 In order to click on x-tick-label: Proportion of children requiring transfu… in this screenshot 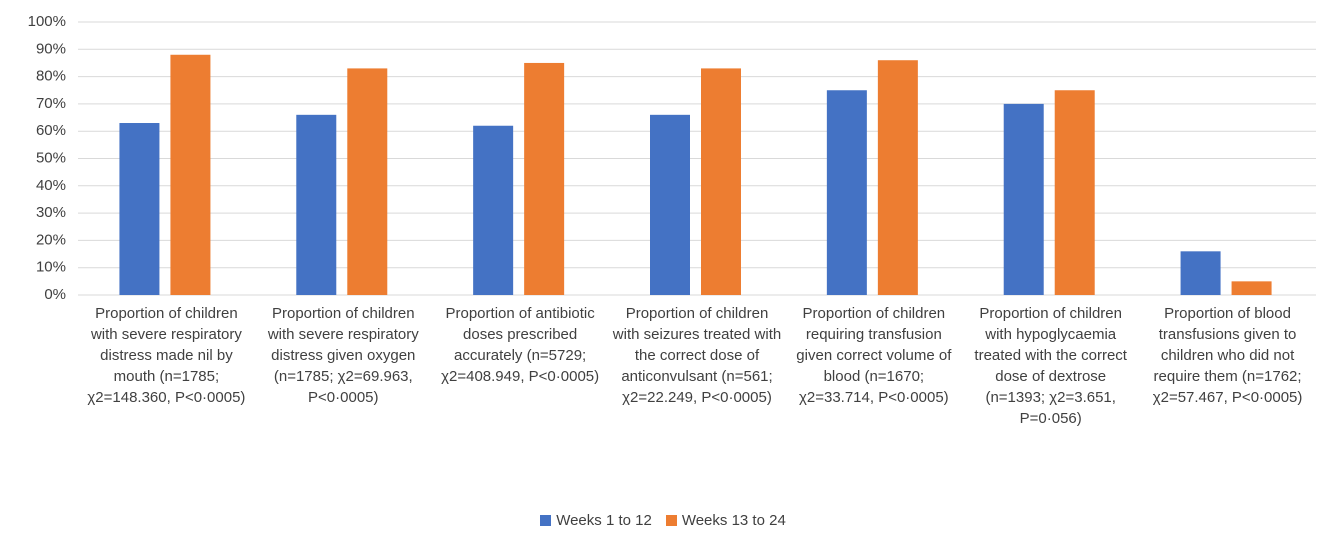, I will do `click(874, 355)`.